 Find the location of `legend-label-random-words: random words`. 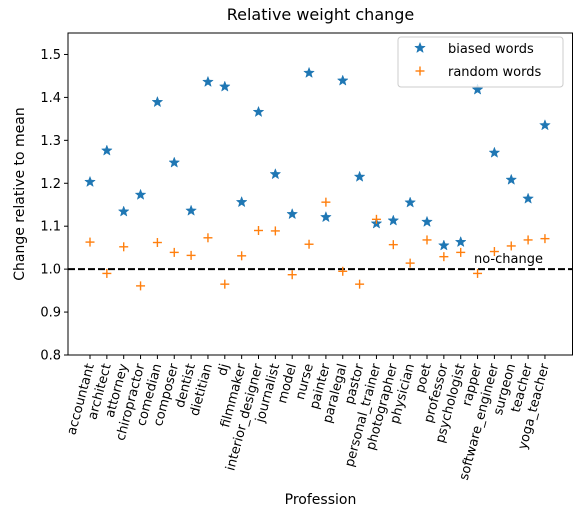

legend-label-random-words: random words is located at coordinates (495, 72).